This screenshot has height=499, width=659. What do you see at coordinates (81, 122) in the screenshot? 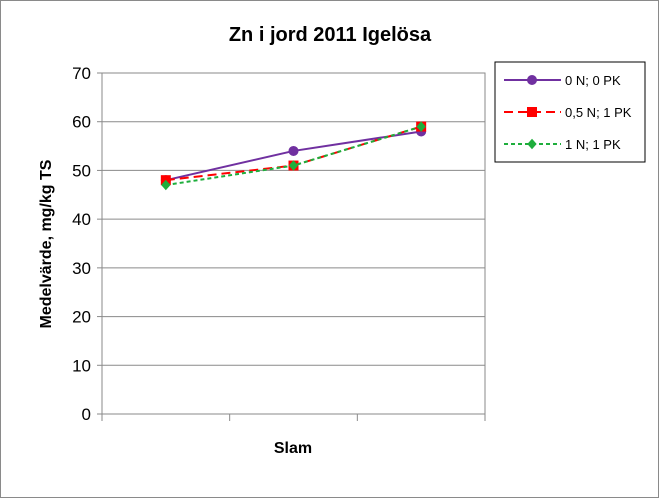
I see `y-tick-label: 60` at bounding box center [81, 122].